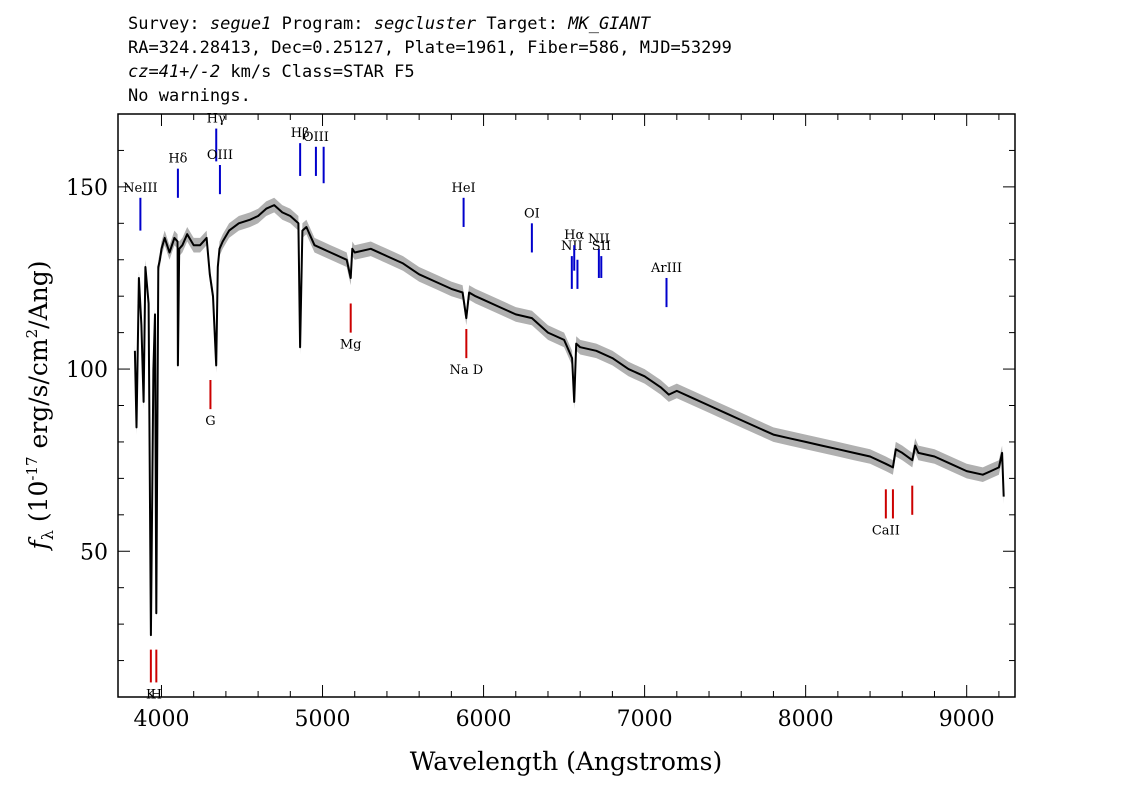 The image size is (1134, 810). I want to click on y-axis-label: fλ (10-17 erg/s/cm2/Ang), so click(40, 405).